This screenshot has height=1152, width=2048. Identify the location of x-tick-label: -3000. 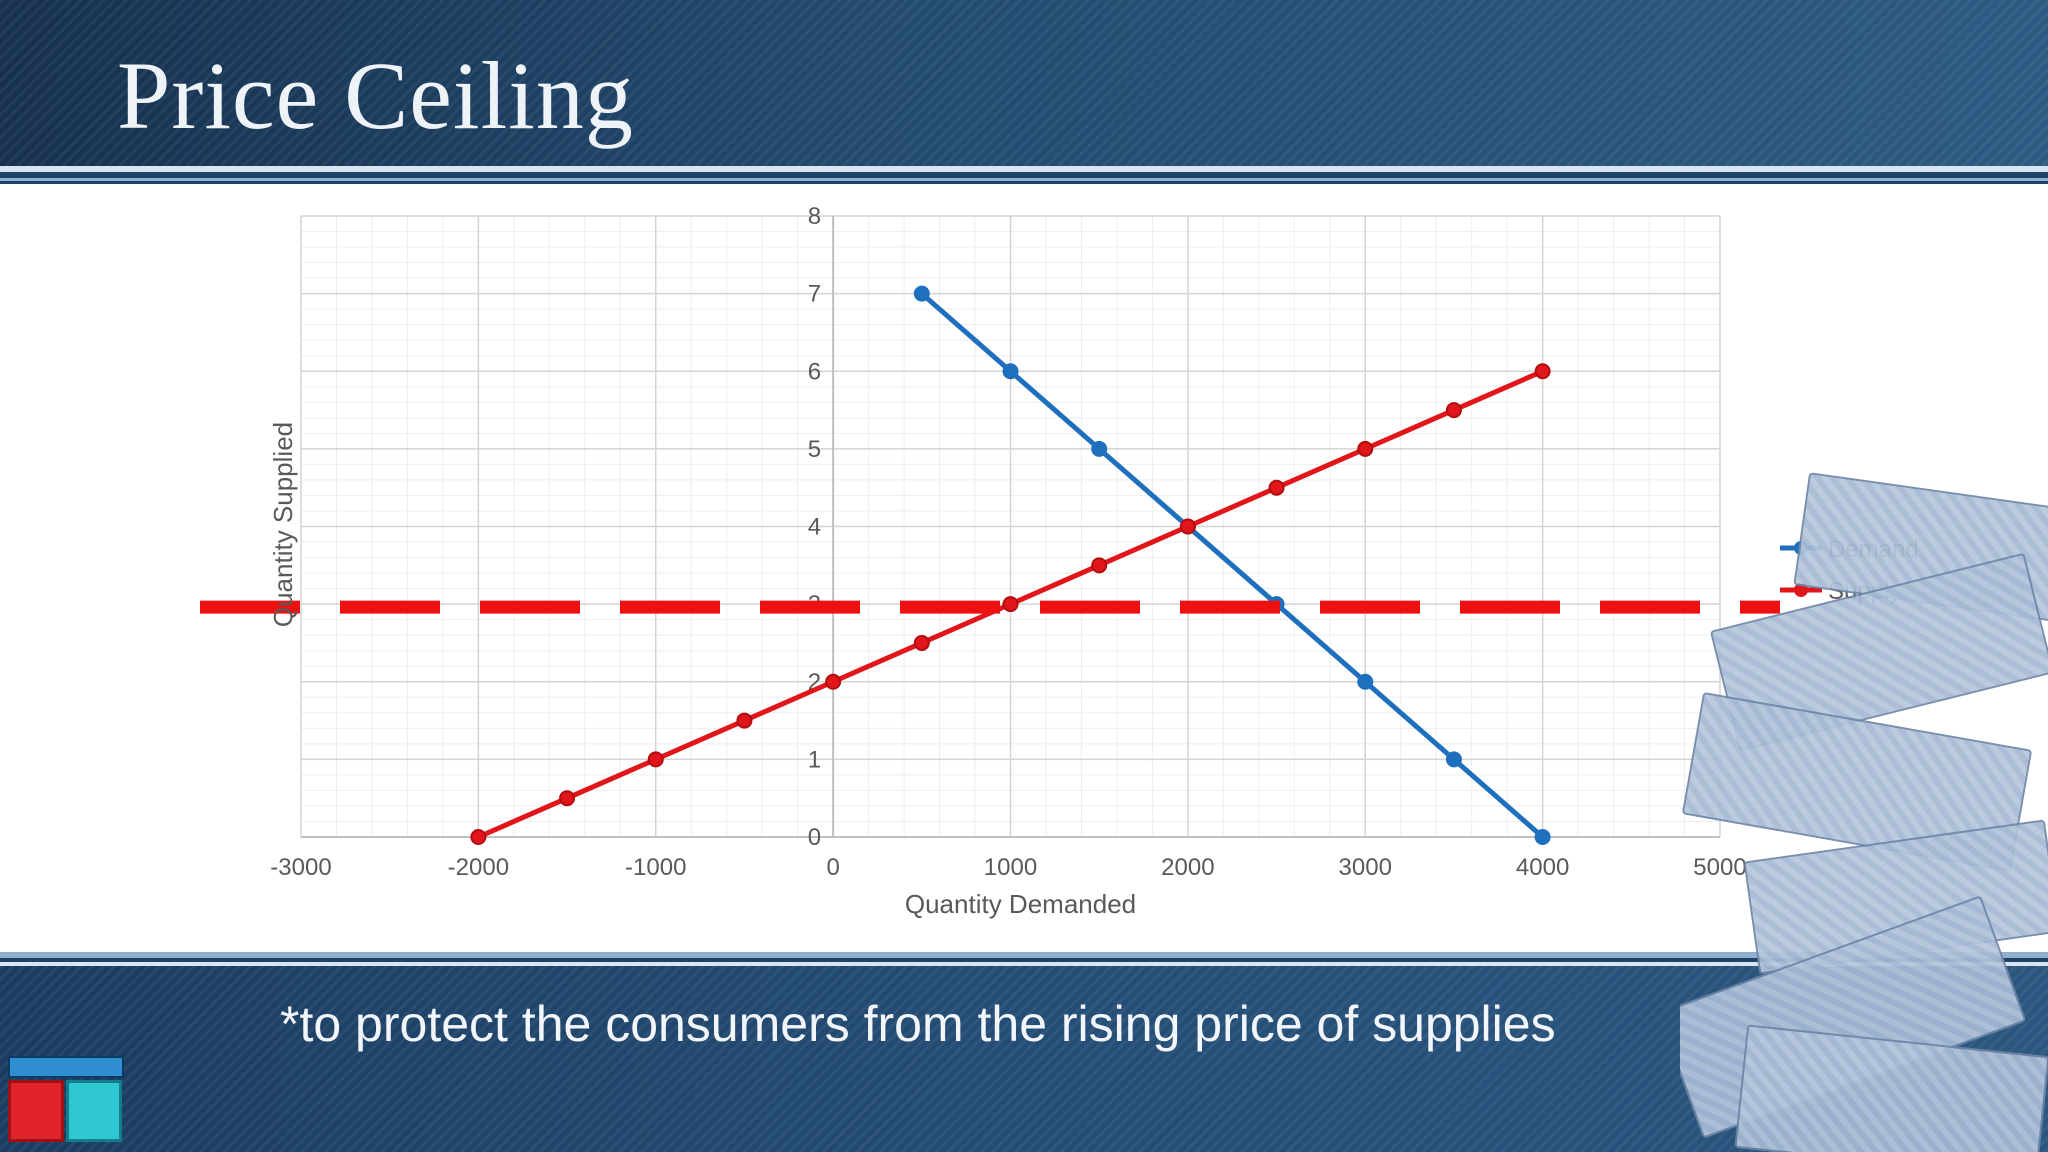
(300, 867).